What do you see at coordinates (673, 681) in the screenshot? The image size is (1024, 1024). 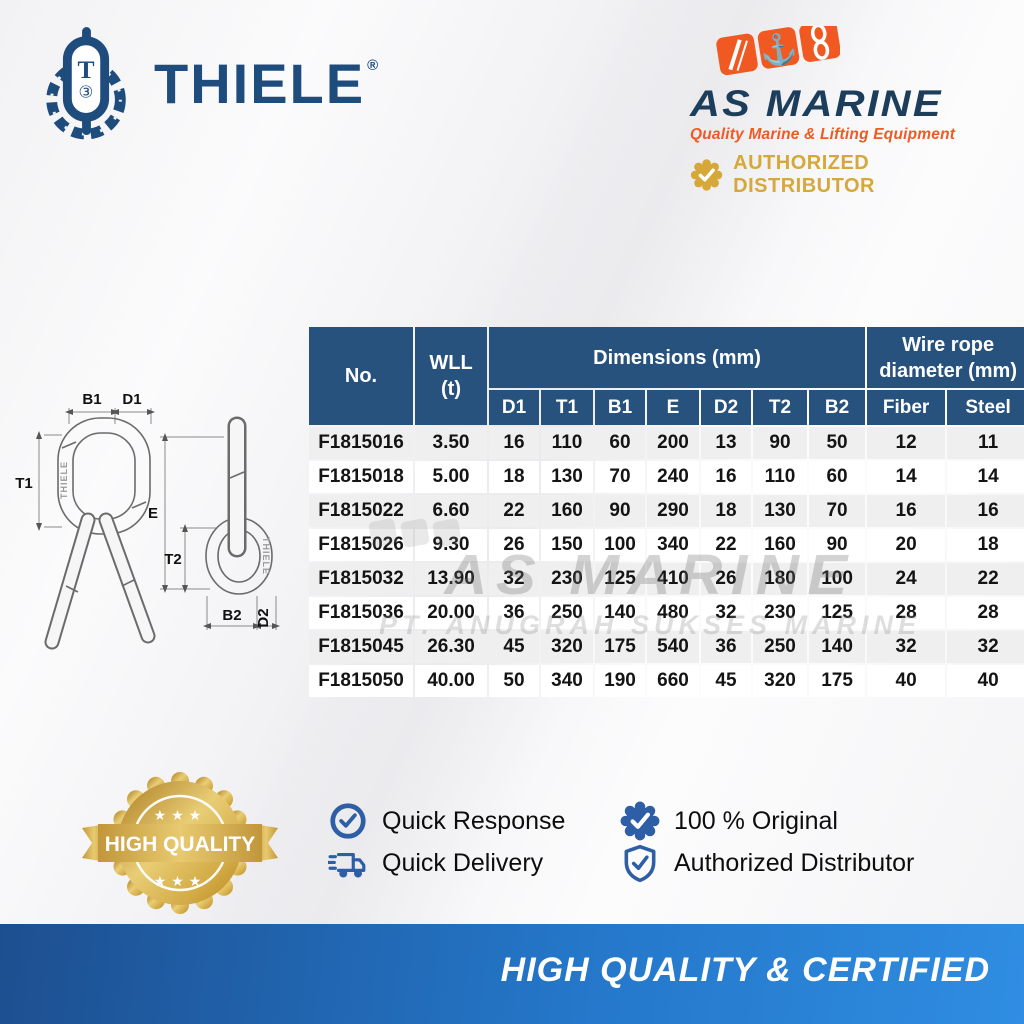 I see `value-cell: 660` at bounding box center [673, 681].